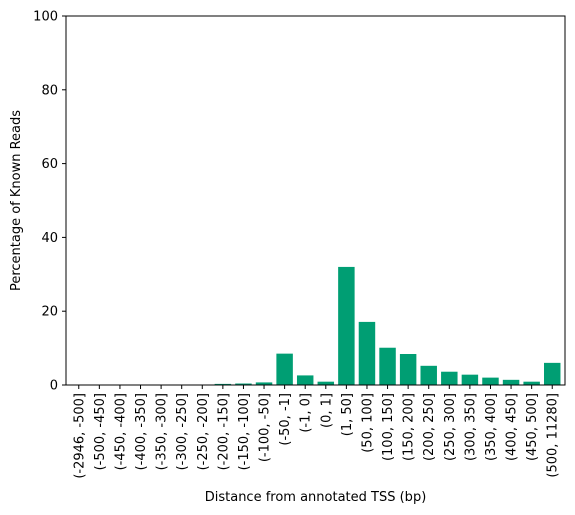 Image resolution: width=575 pixels, height=515 pixels. What do you see at coordinates (79, 436) in the screenshot?
I see `x-tick-label: (-2946, -500]` at bounding box center [79, 436].